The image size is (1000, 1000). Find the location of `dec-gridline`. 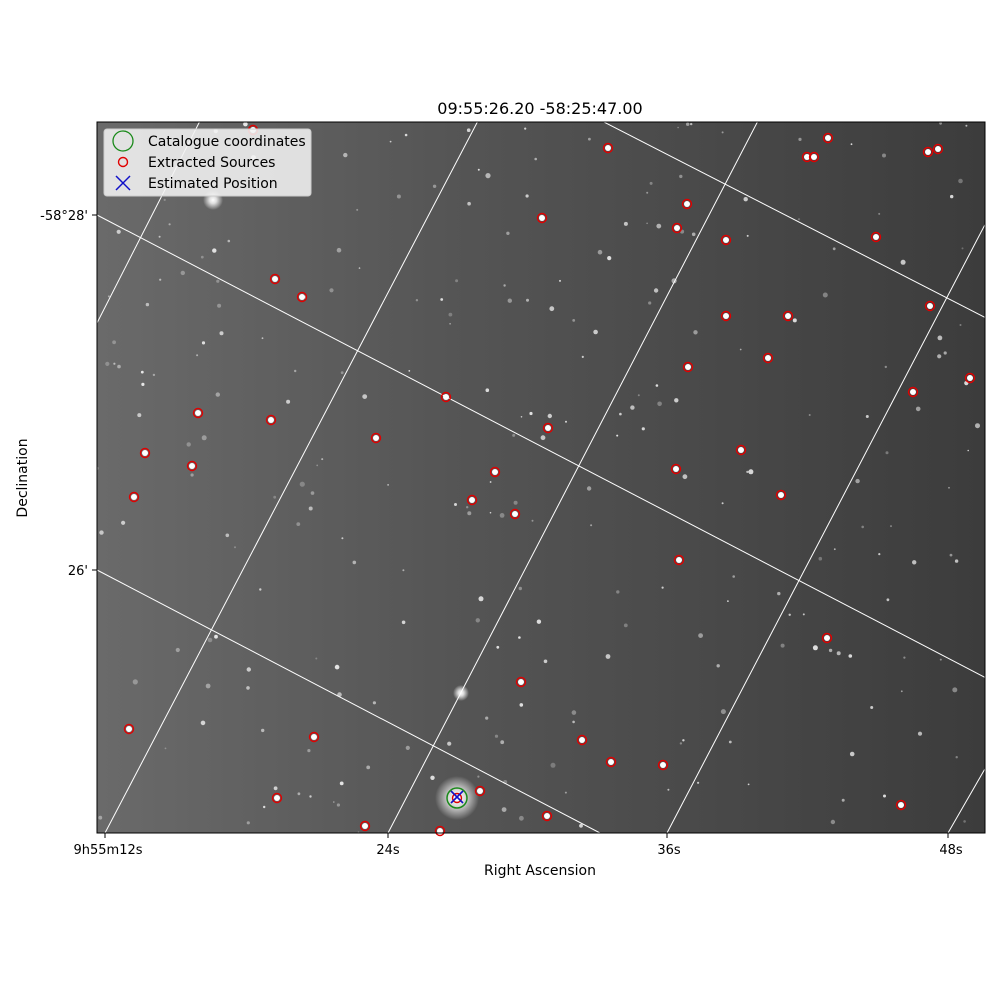

dec-gridline is located at coordinates (349, 701).